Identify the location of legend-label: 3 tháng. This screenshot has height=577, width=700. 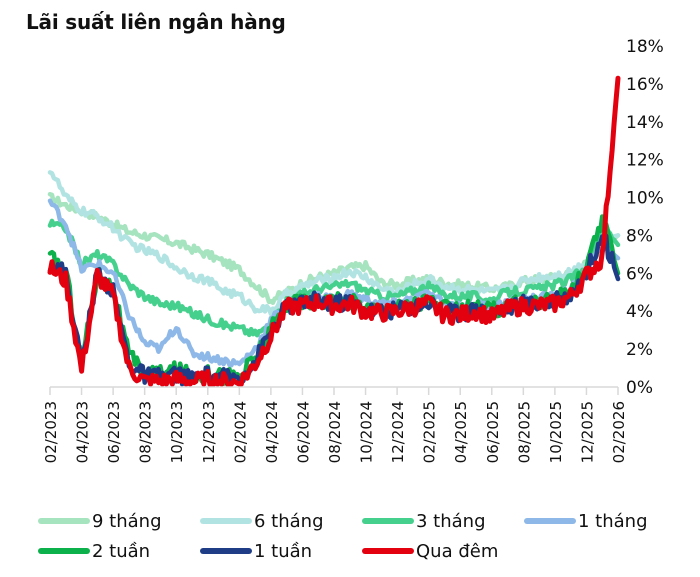
(451, 521).